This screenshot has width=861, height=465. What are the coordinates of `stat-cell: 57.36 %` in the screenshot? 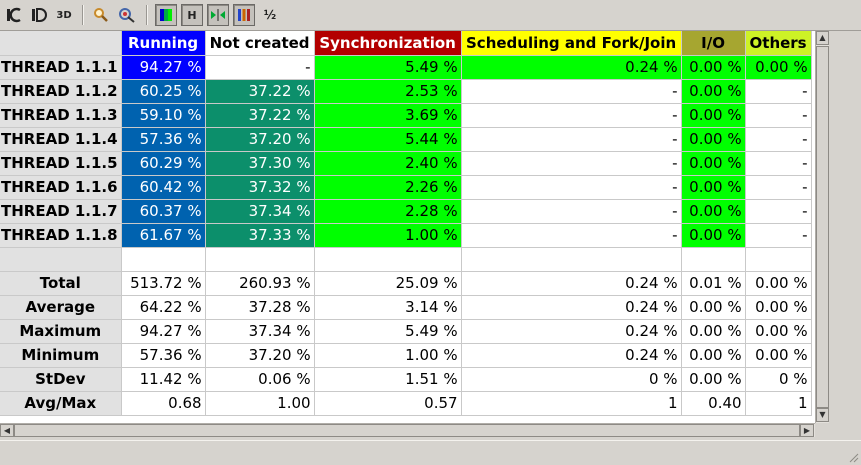 It's located at (163, 355).